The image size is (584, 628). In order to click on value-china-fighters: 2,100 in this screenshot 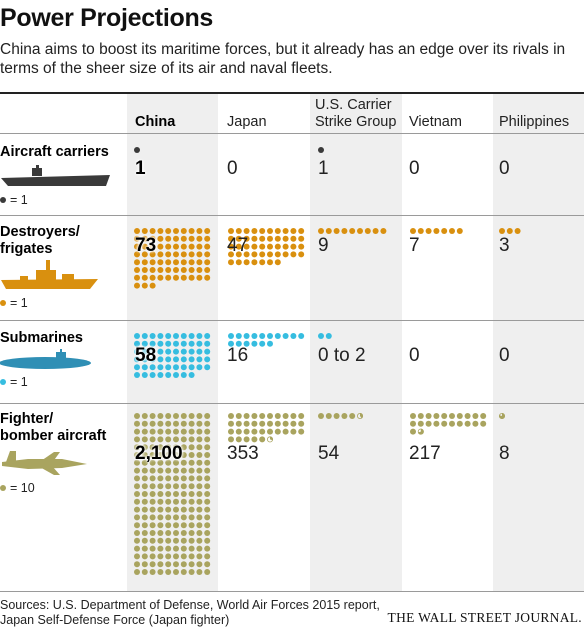, I will do `click(159, 453)`.